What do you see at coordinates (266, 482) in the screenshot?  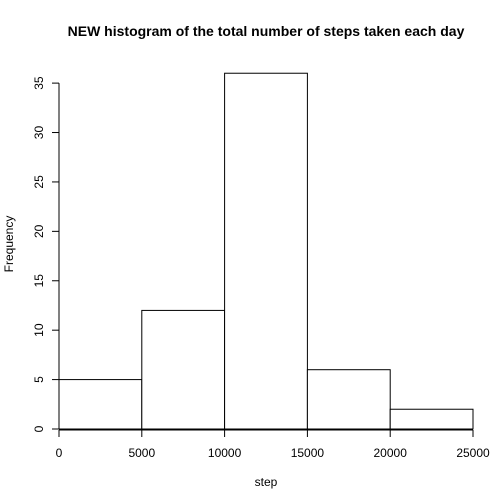 I see `x-axis-label: step` at bounding box center [266, 482].